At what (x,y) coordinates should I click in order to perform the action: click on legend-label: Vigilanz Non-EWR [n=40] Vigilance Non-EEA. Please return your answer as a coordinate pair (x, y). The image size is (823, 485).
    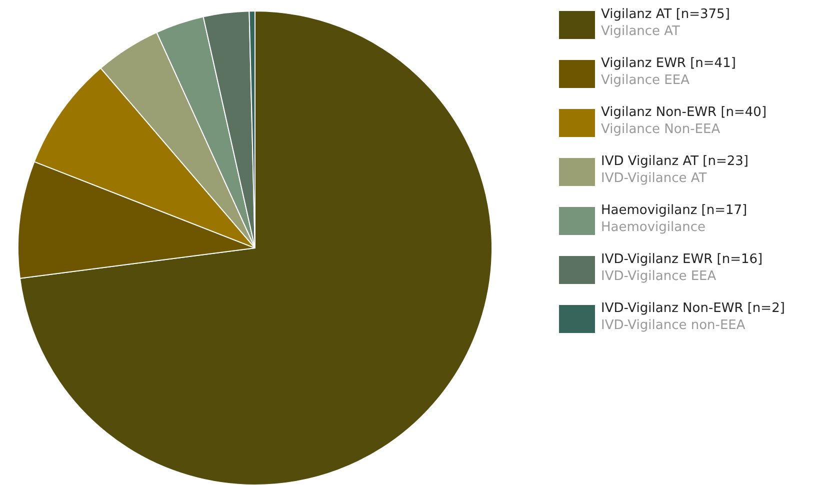
    Looking at the image, I should click on (684, 121).